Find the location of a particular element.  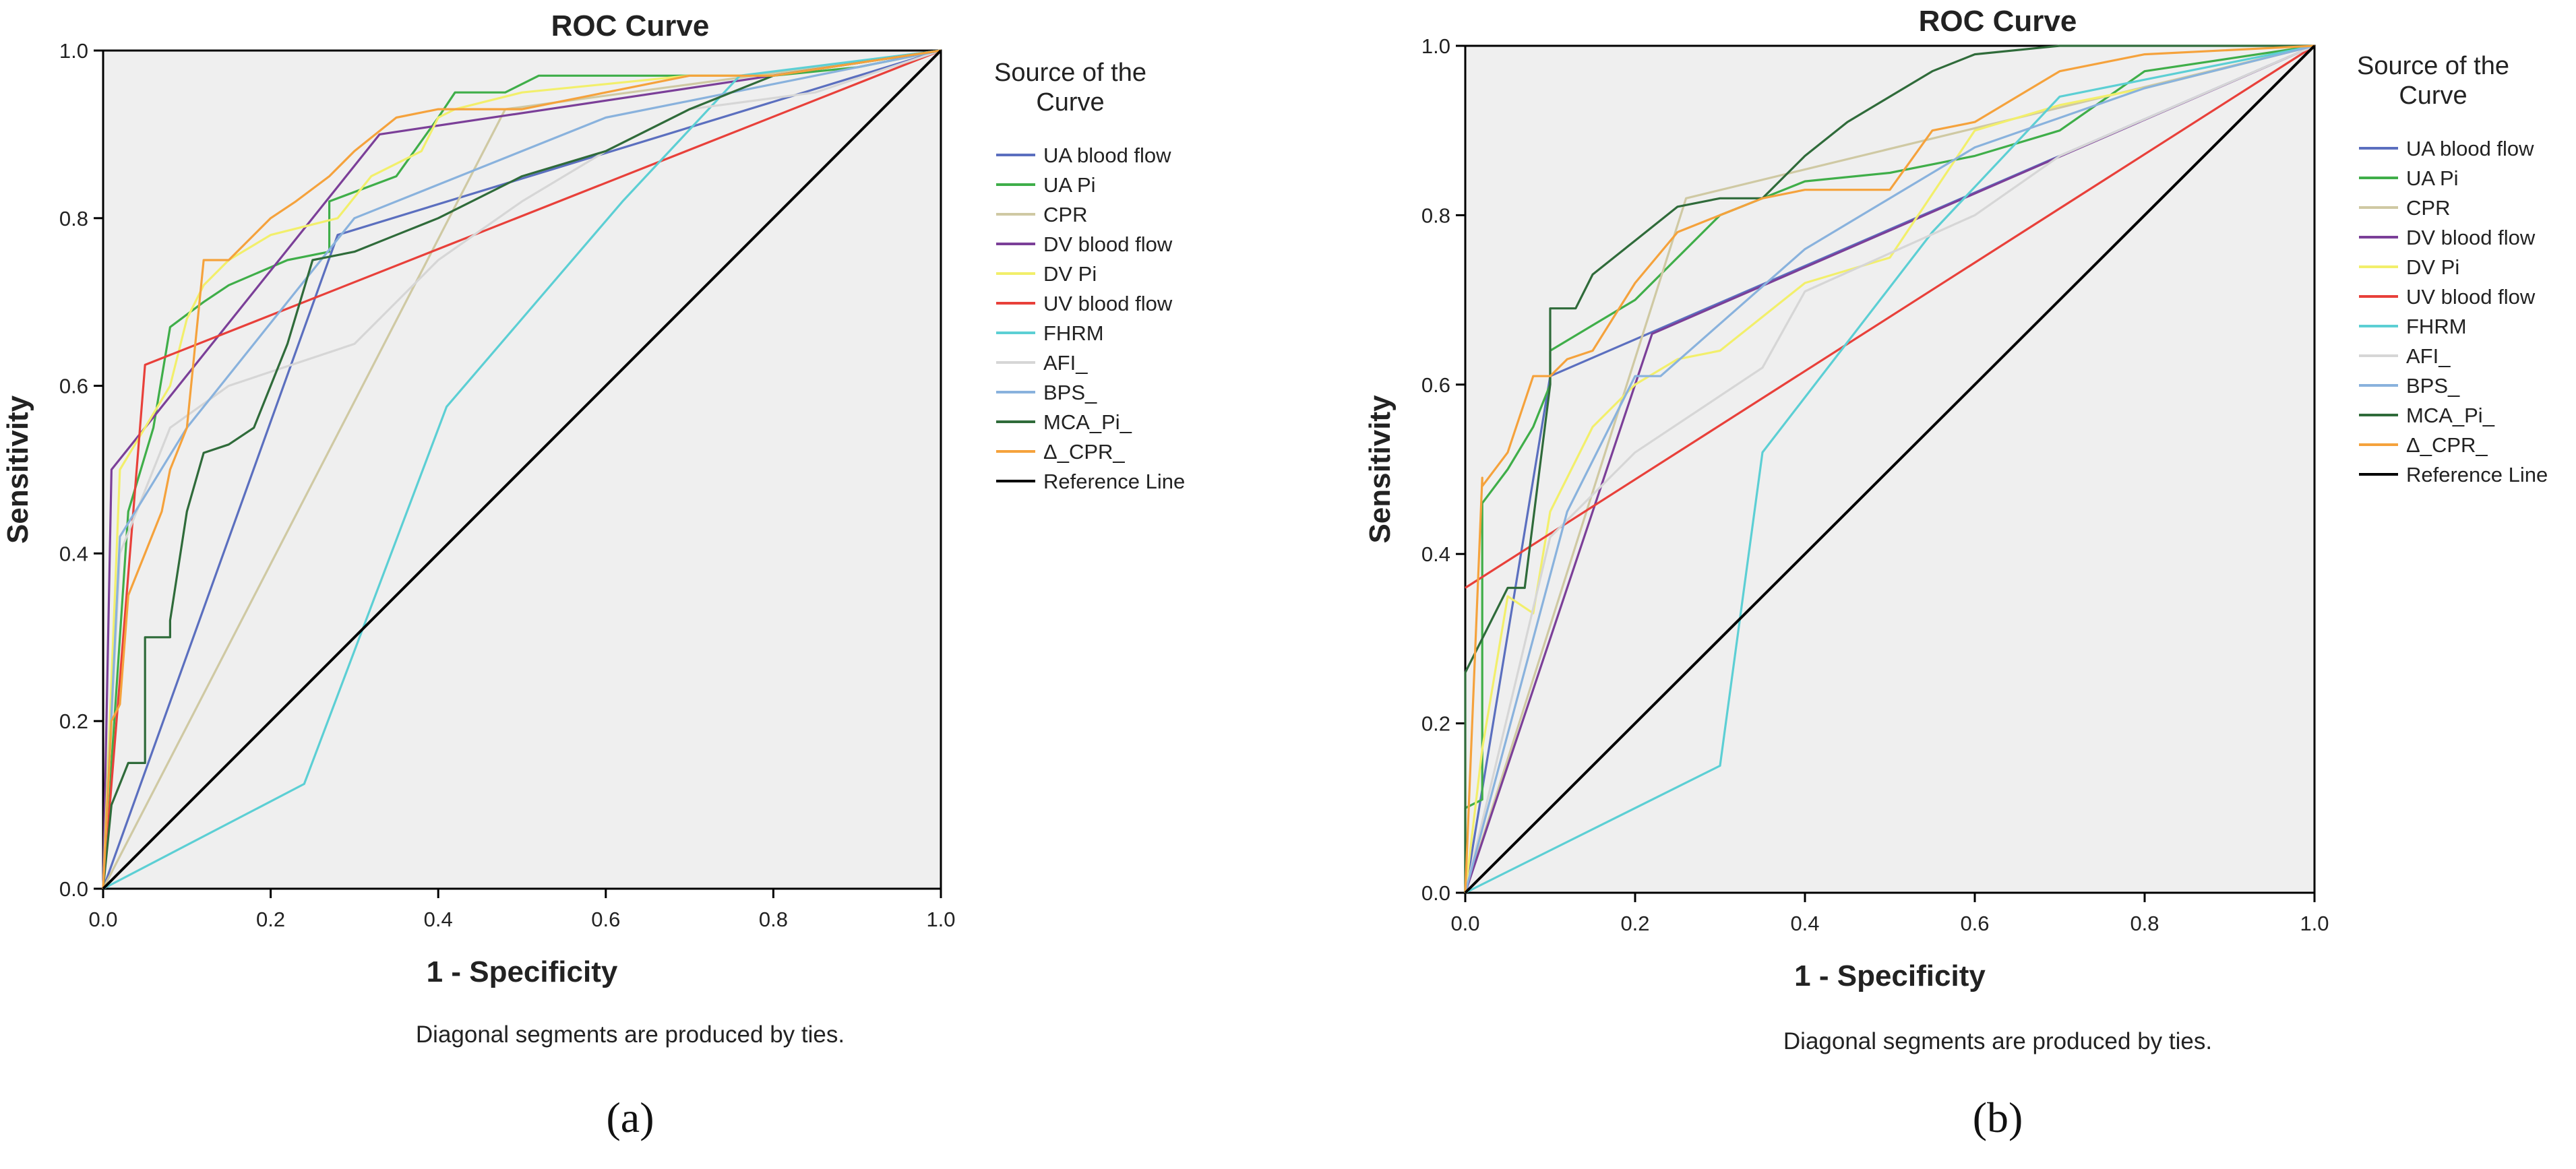

legend-label: CPR is located at coordinates (1065, 215).